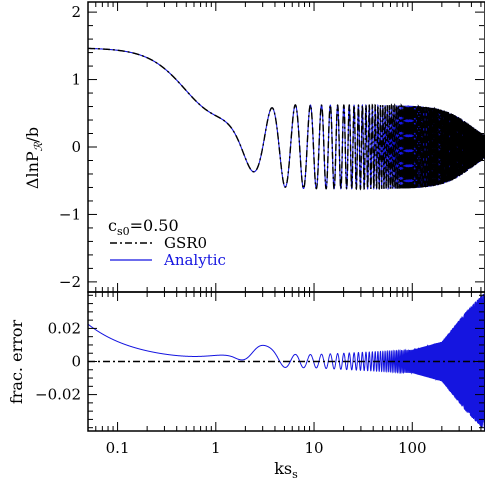 Image resolution: width=485 pixels, height=484 pixels. Describe the element at coordinates (154, 225) in the screenshot. I see `annotation-tail: =0.50` at that location.